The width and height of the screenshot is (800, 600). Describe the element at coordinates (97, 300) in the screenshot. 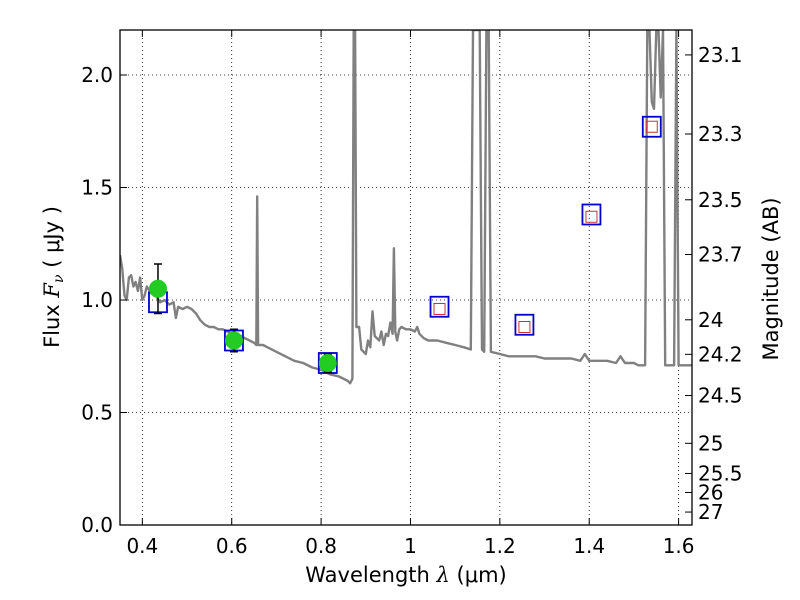

I see `y-tick-label: 1.0` at that location.